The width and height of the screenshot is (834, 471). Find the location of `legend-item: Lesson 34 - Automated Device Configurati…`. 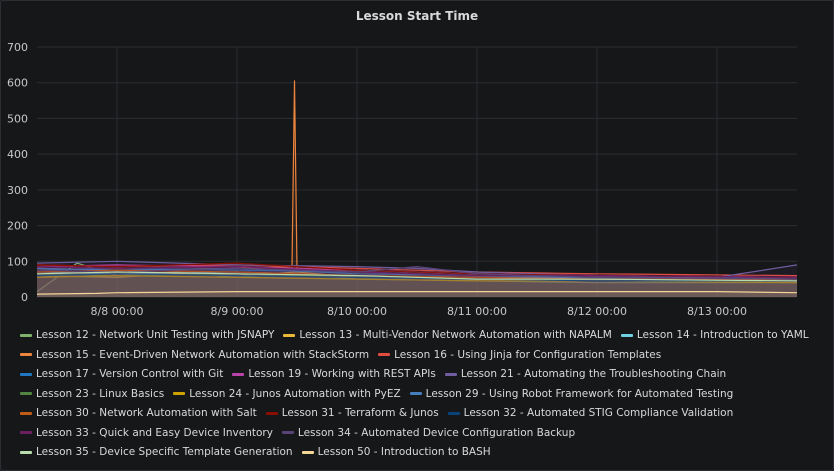

legend-item: Lesson 34 - Automated Device Configurati… is located at coordinates (428, 434).